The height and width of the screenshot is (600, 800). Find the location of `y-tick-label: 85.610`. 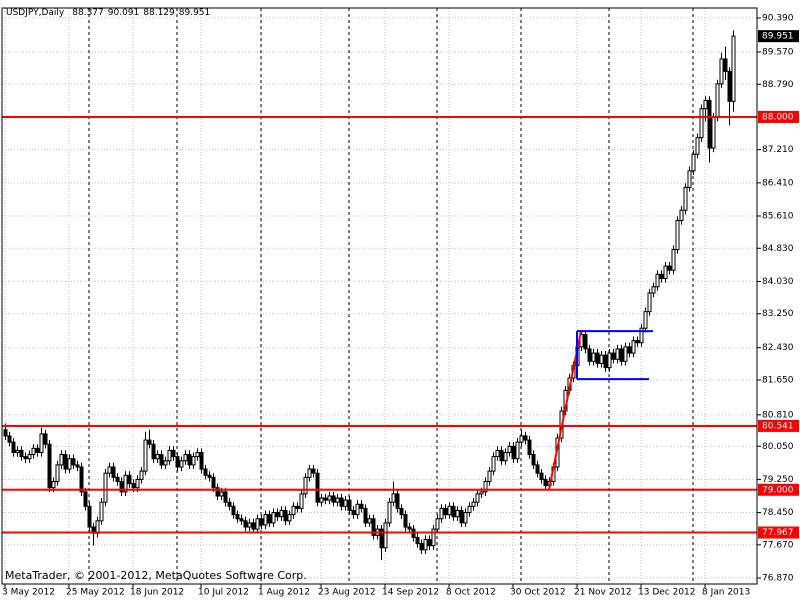

y-tick-label: 85.610 is located at coordinates (778, 216).